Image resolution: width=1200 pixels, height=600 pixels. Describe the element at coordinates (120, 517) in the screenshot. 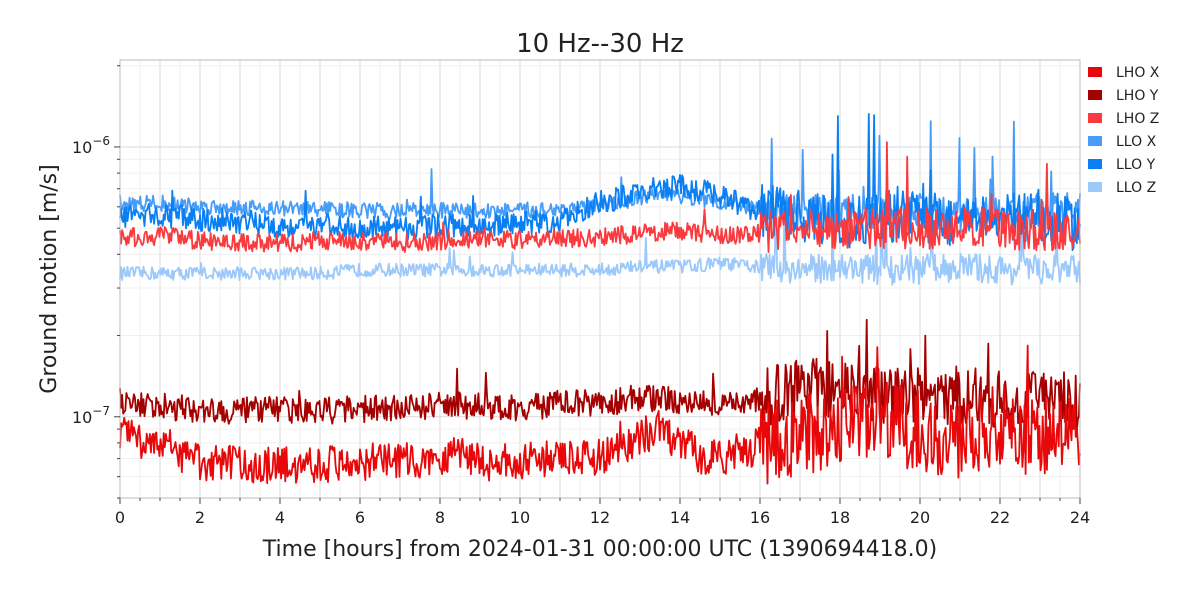

I see `x-tick-label: 0` at that location.